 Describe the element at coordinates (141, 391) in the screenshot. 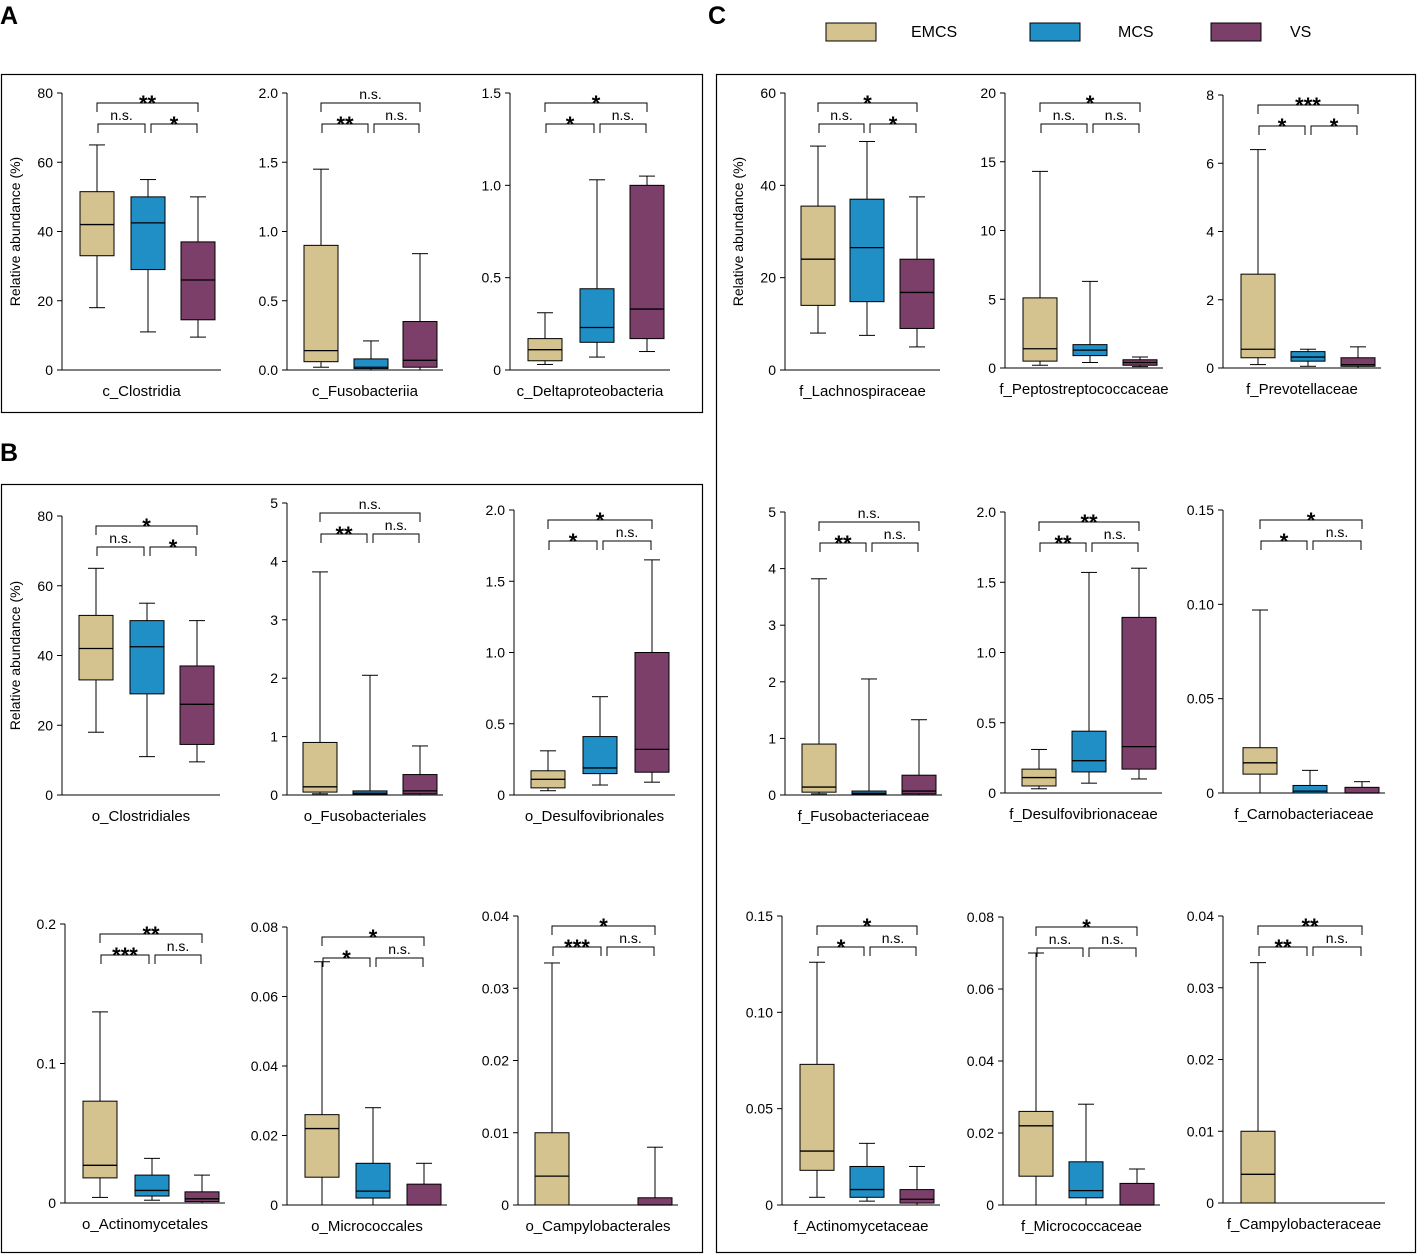

I see `x-axis-label: c_Clostridia` at that location.